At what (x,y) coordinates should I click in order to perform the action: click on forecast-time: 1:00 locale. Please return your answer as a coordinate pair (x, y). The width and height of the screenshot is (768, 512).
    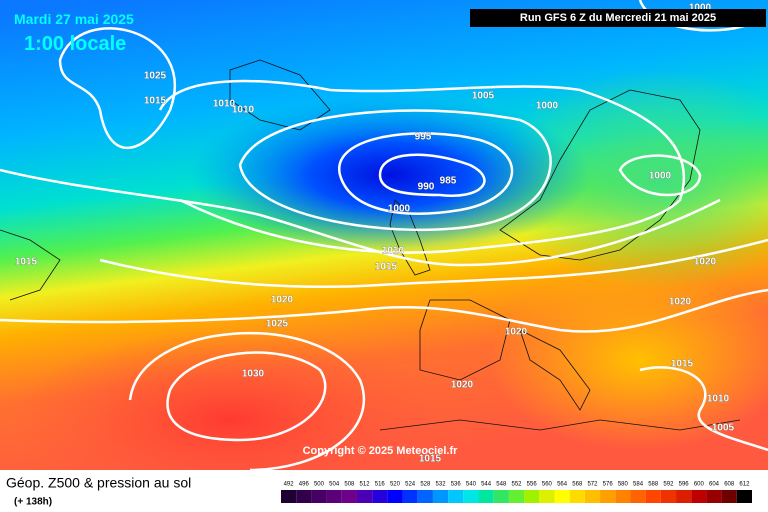
    Looking at the image, I should click on (75, 44).